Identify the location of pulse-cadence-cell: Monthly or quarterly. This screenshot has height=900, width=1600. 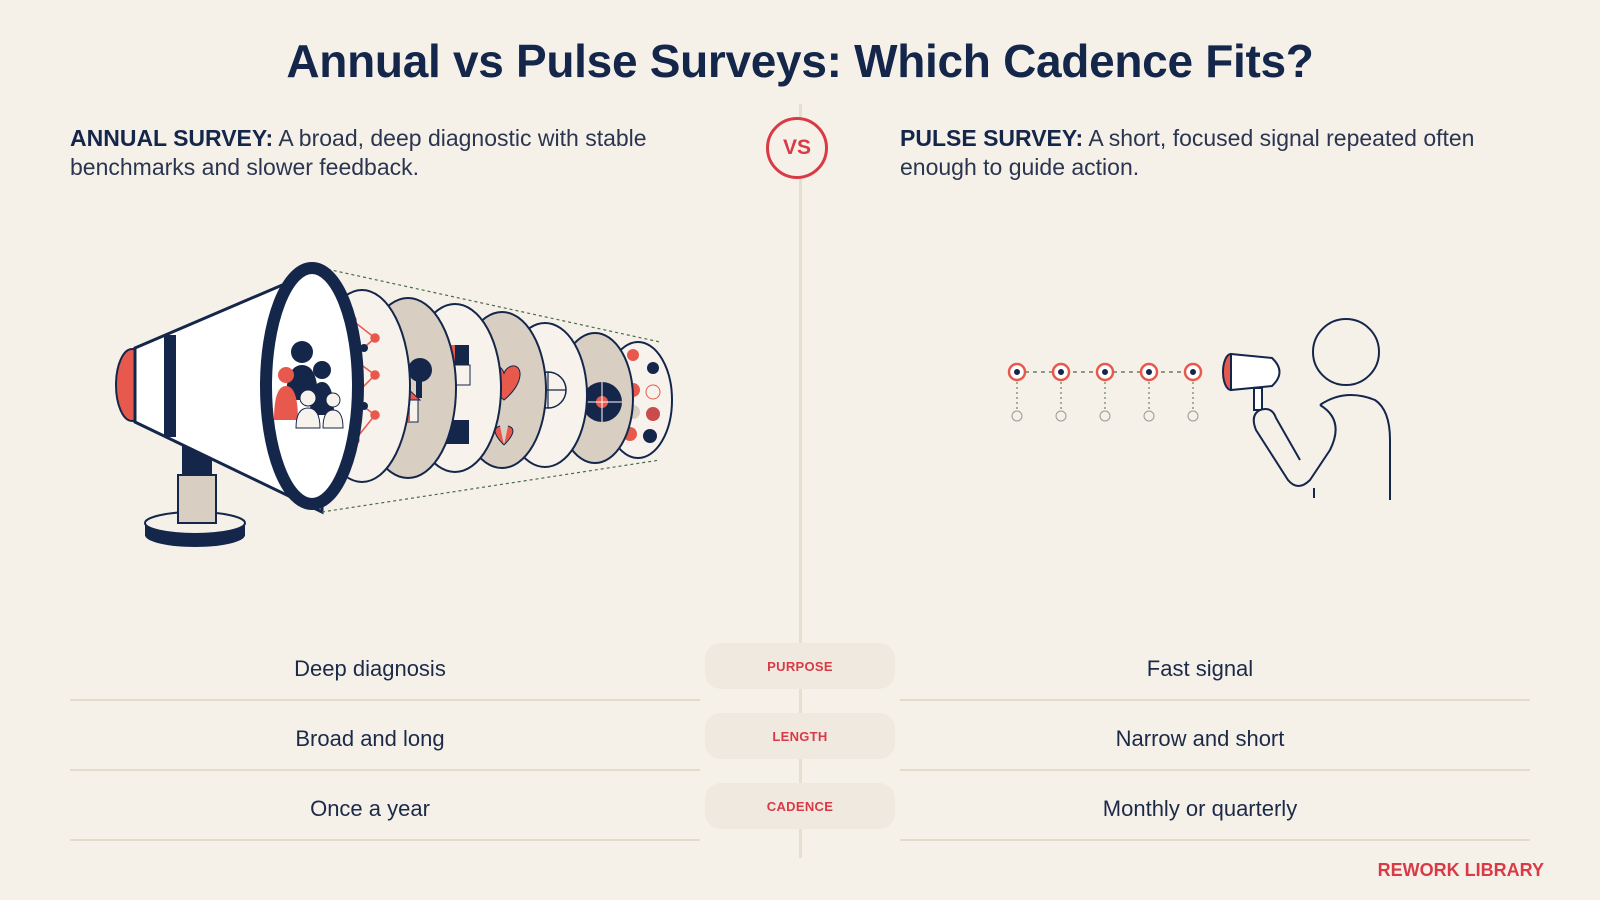
(1200, 808).